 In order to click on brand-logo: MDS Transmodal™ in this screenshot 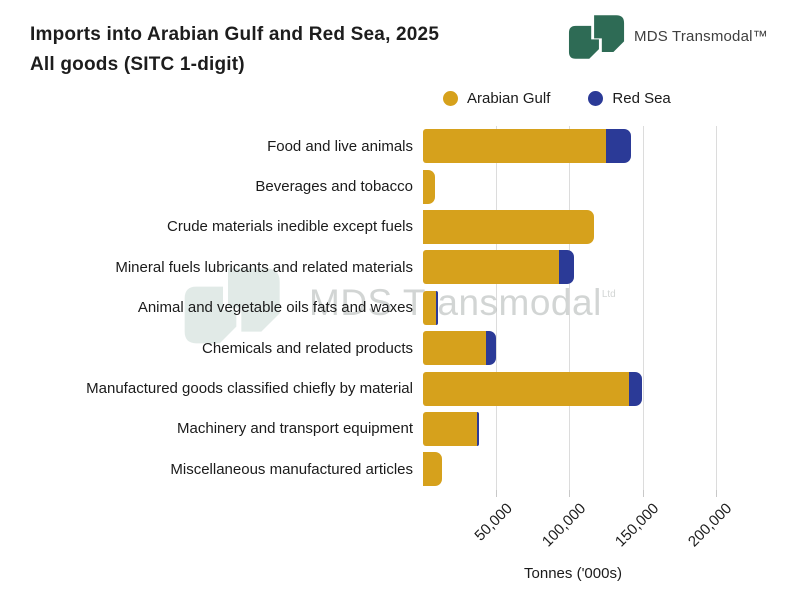, I will do `click(668, 36)`.